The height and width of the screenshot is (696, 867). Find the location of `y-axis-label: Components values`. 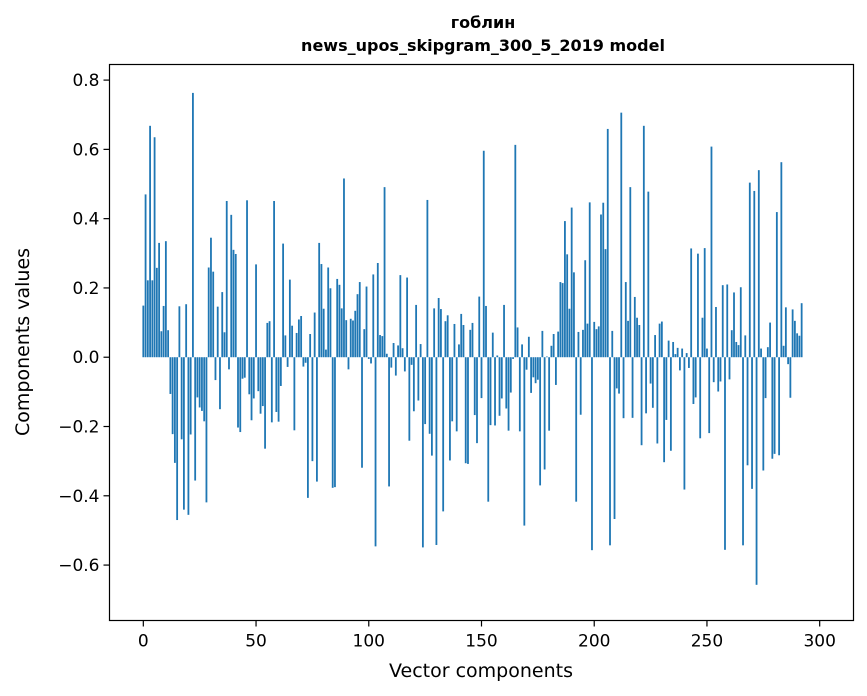

y-axis-label: Components values is located at coordinates (23, 342).